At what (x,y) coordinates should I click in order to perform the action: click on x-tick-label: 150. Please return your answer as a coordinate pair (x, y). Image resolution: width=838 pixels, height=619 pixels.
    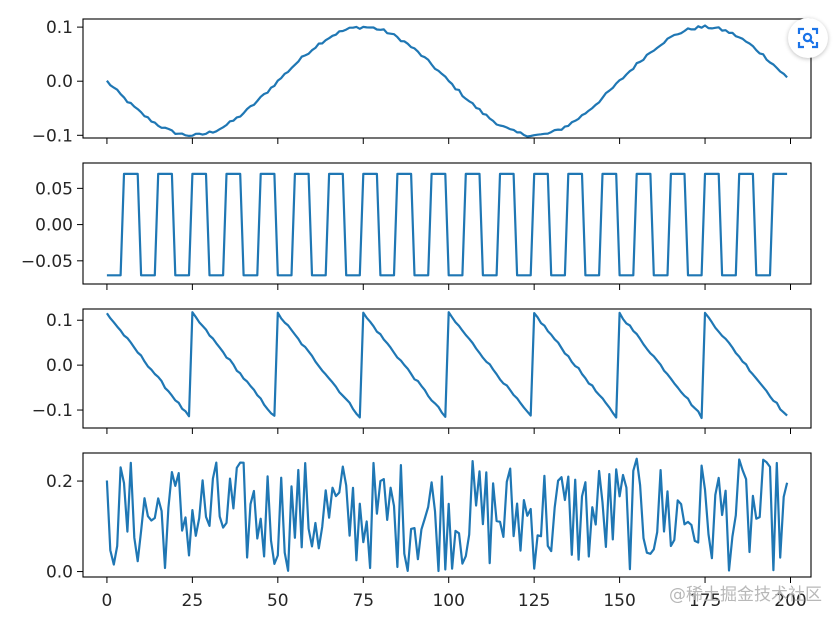
    Looking at the image, I should click on (619, 601).